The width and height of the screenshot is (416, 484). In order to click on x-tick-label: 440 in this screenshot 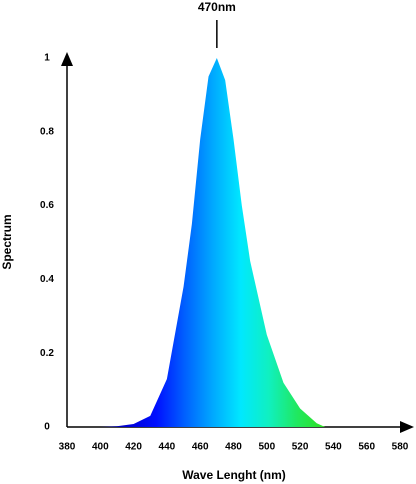, I will do `click(167, 447)`.